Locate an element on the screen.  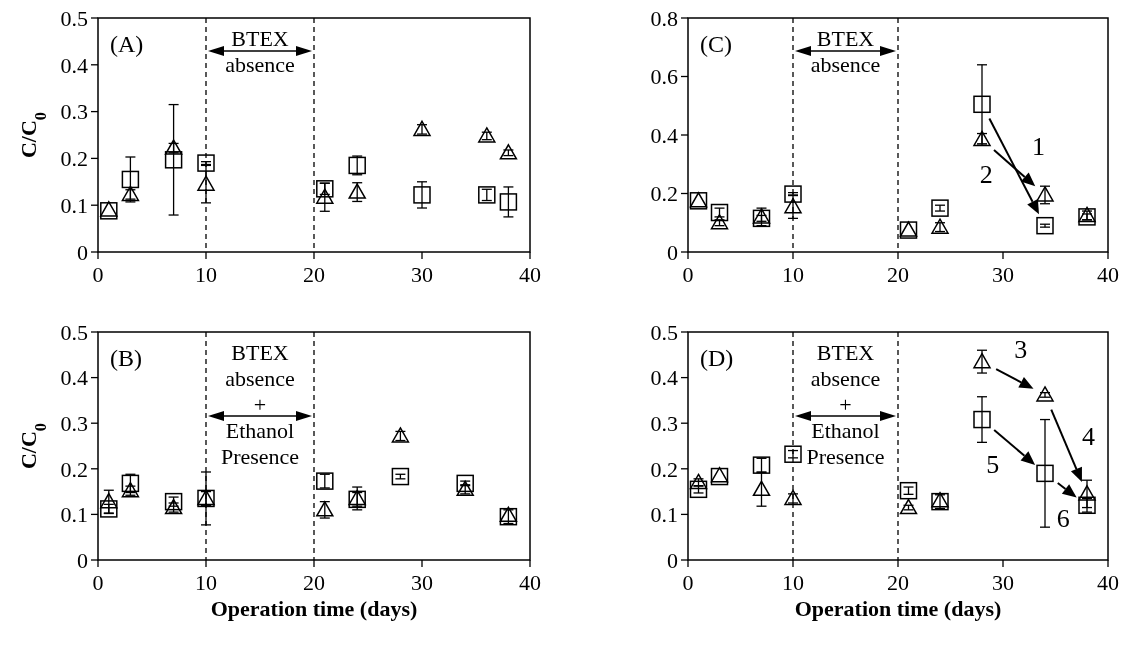
annotation: (B) is located at coordinates (126, 358).